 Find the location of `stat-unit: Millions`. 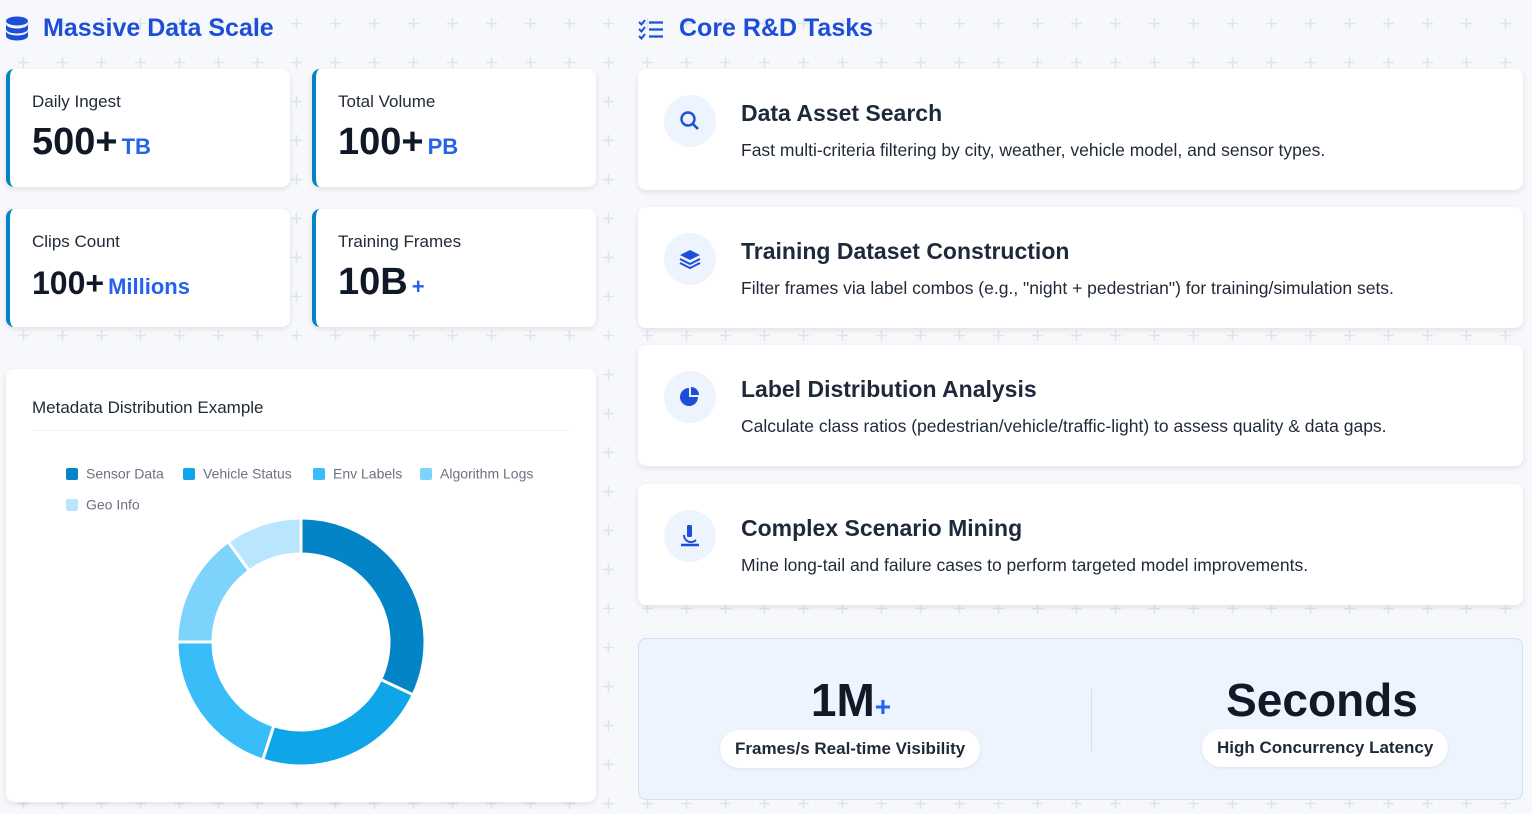

stat-unit: Millions is located at coordinates (149, 286).